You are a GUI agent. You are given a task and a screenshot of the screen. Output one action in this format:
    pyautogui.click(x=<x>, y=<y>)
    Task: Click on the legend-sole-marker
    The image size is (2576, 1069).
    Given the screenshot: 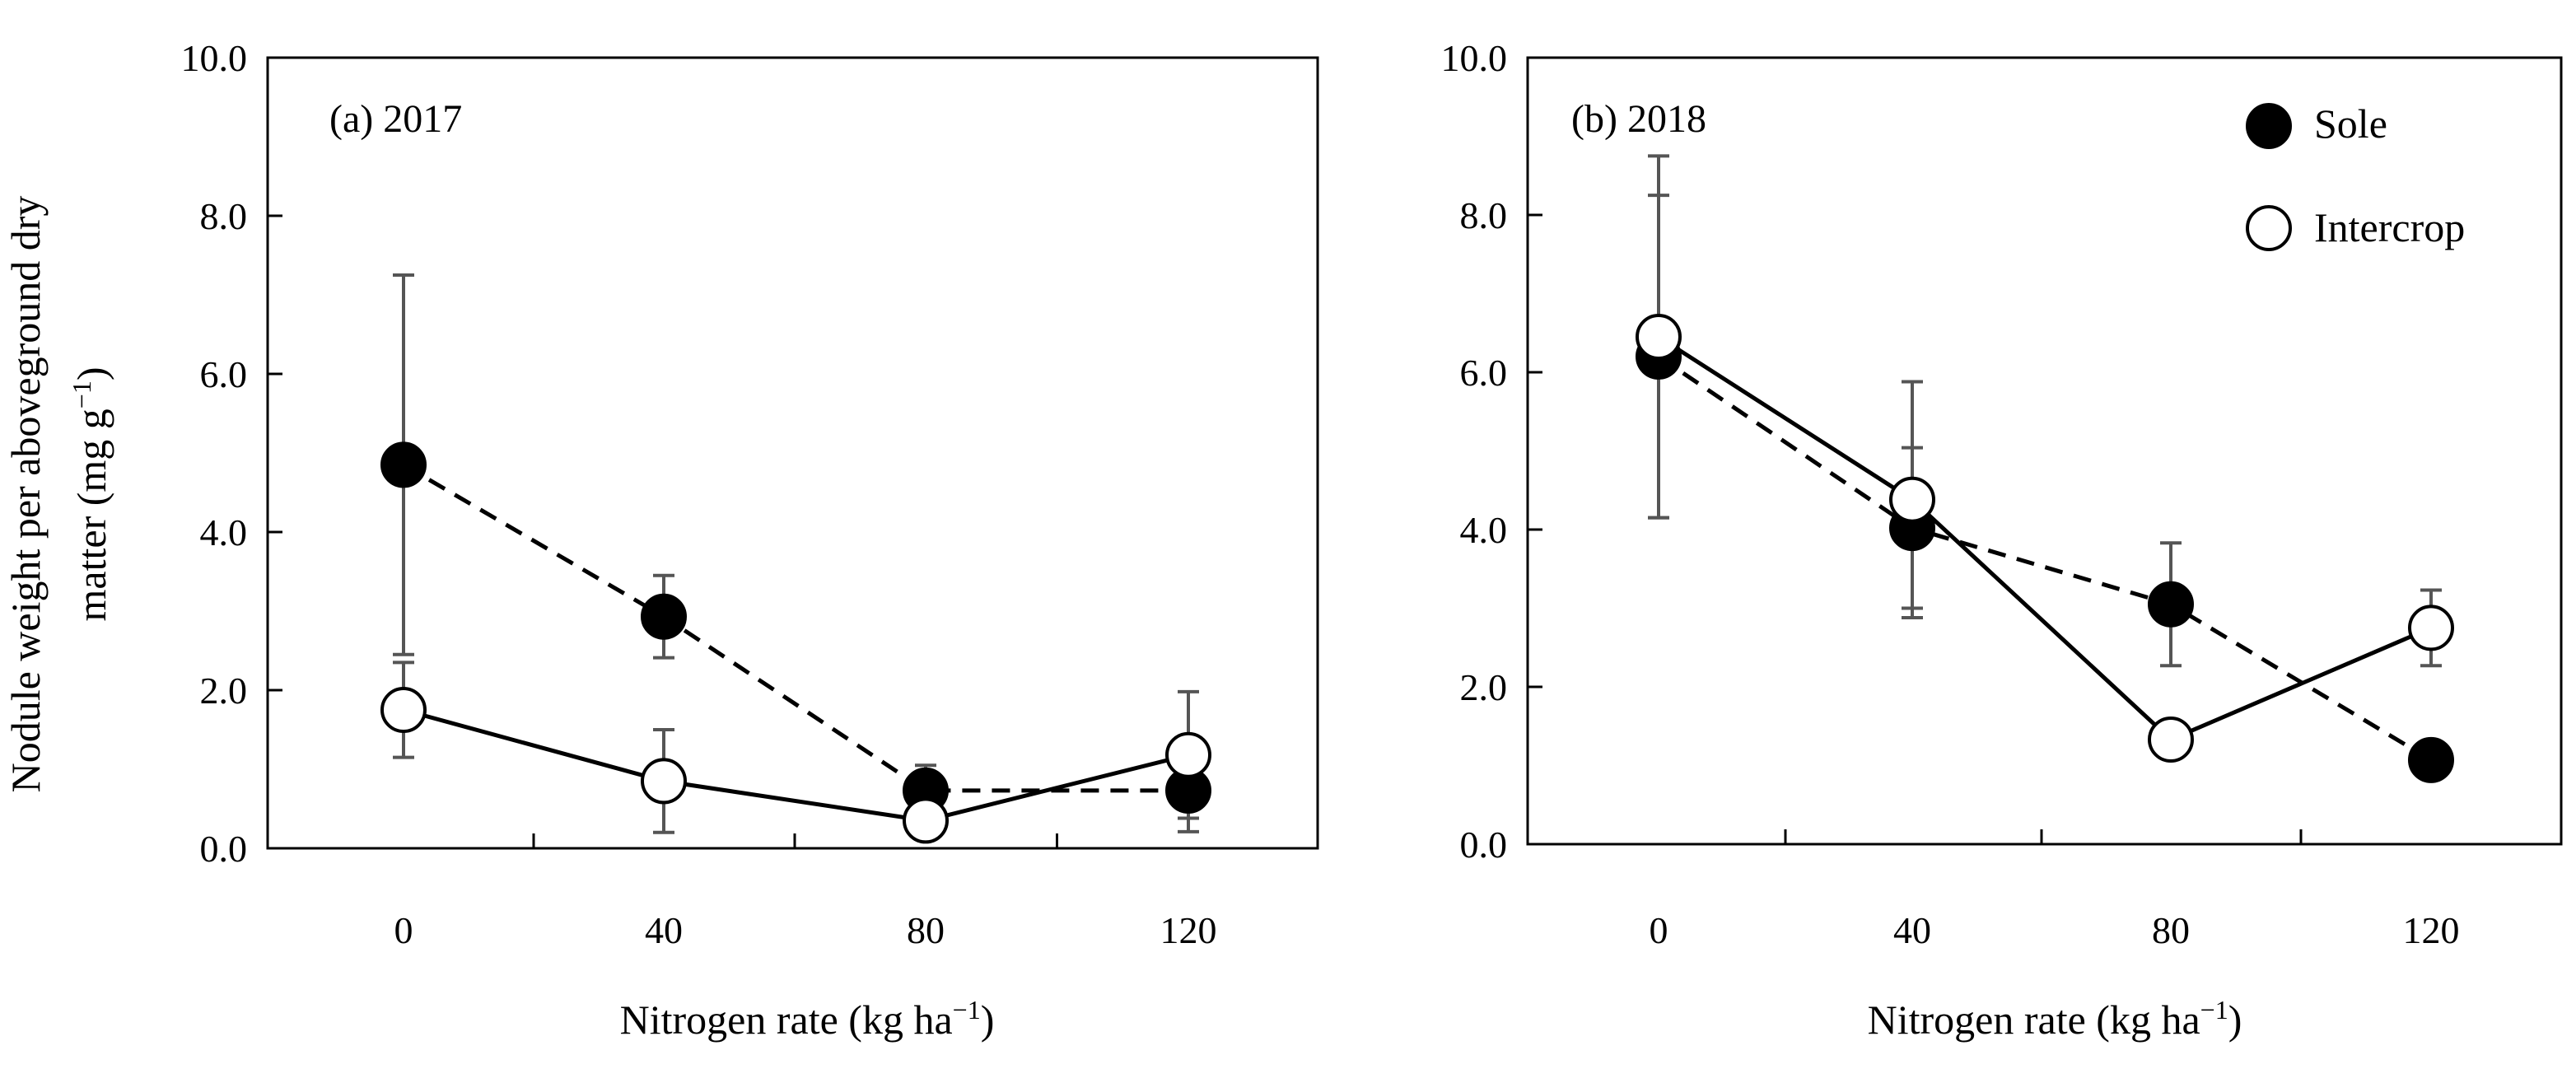 What is the action you would take?
    pyautogui.click(x=2269, y=126)
    